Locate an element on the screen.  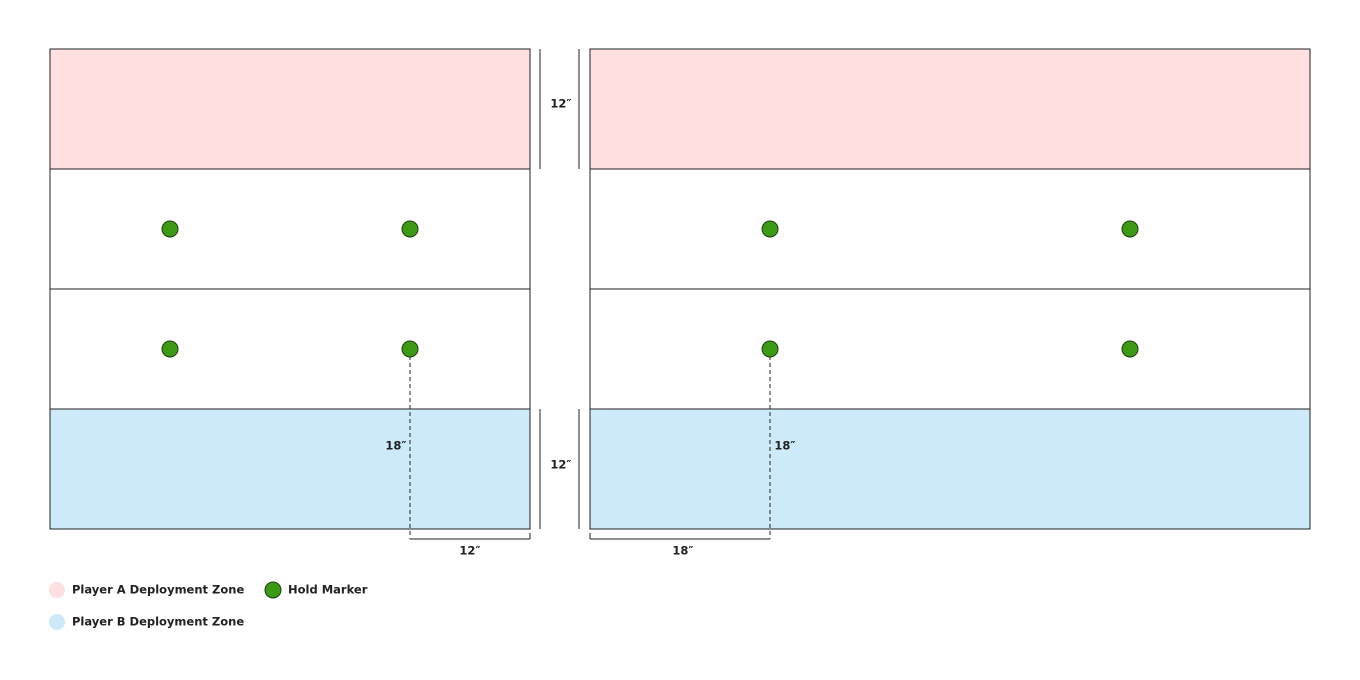
legend-label: Player B Deployment Zone is located at coordinates (158, 622).